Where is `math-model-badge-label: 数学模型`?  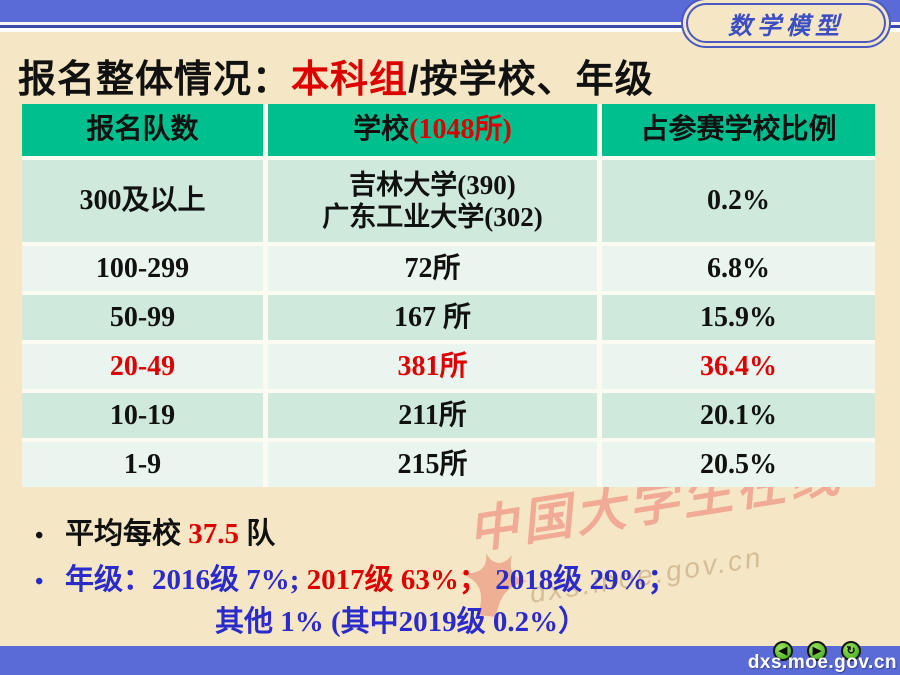
math-model-badge-label: 数学模型 is located at coordinates (786, 26).